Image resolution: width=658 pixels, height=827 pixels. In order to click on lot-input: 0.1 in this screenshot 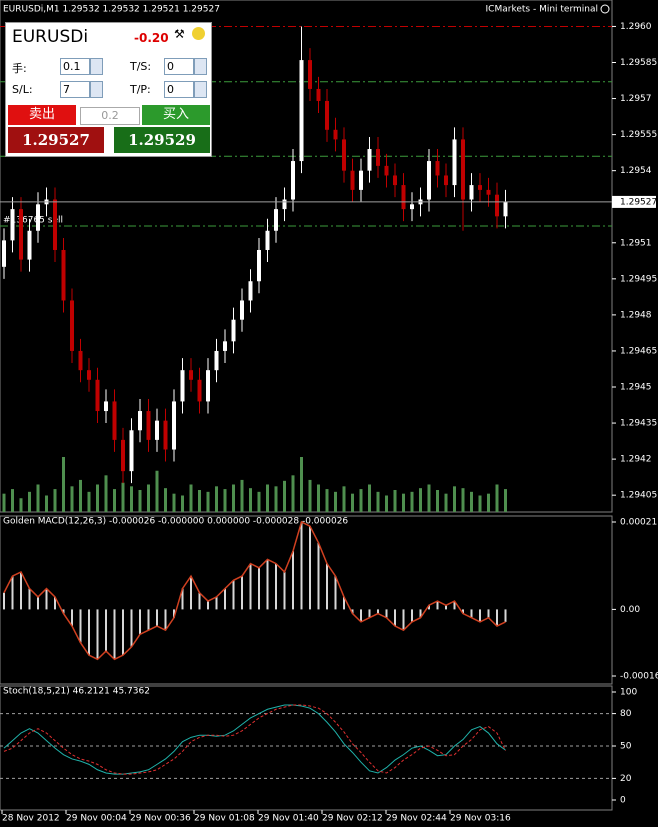, I will do `click(75, 66)`.